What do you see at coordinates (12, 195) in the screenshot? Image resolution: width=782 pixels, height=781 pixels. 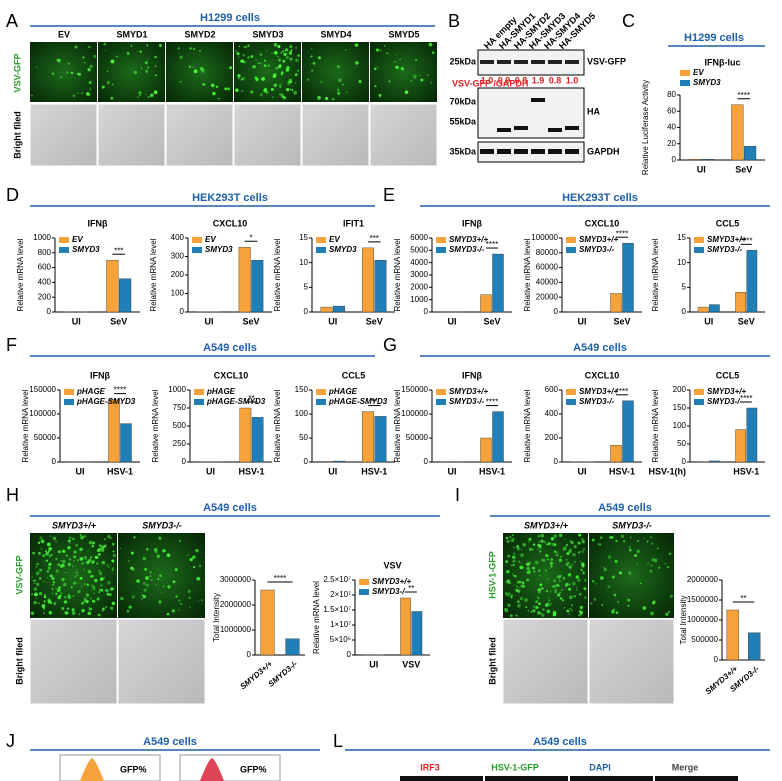 I see `panel-letter: D` at bounding box center [12, 195].